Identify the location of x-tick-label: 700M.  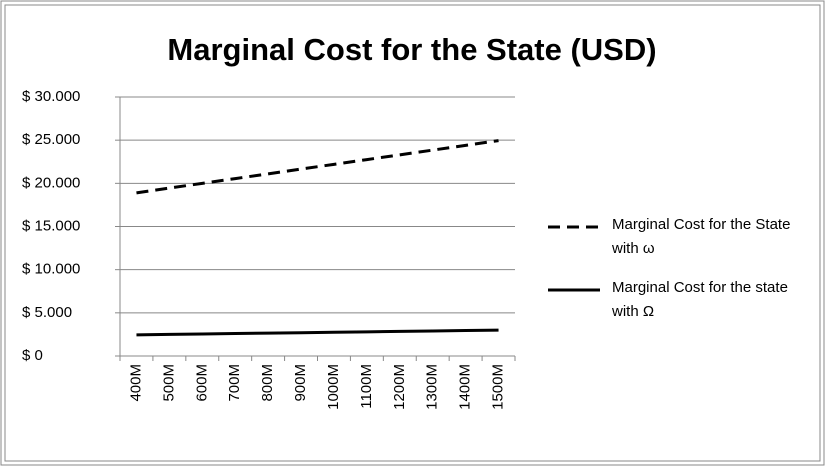
(234, 383).